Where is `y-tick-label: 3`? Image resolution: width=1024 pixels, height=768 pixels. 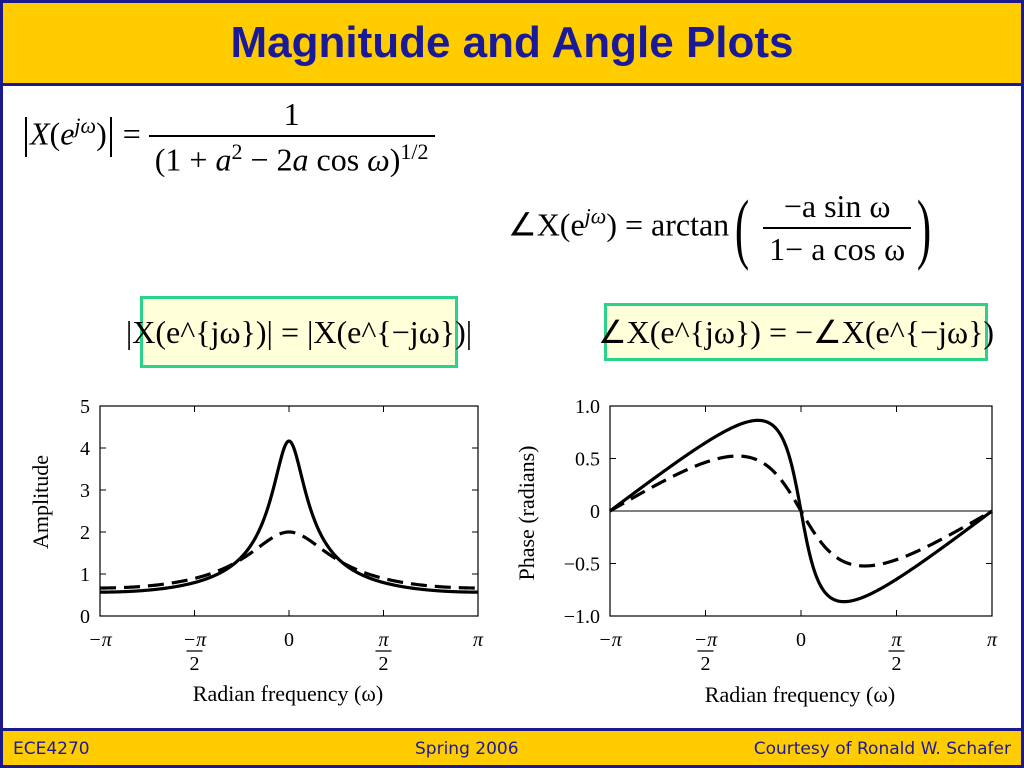 y-tick-label: 3 is located at coordinates (85, 491).